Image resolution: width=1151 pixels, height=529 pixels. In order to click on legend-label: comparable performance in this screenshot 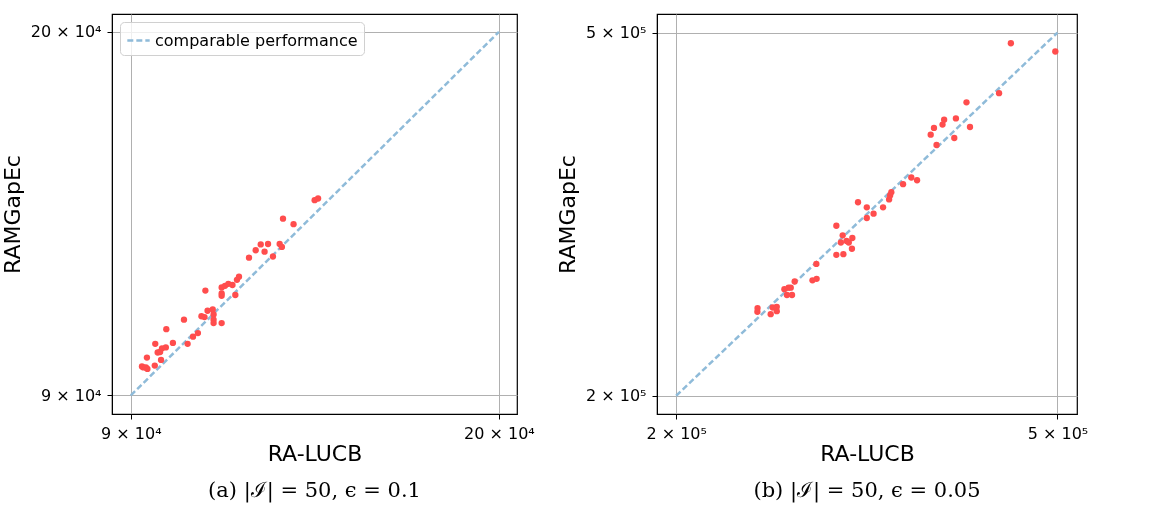, I will do `click(256, 40)`.